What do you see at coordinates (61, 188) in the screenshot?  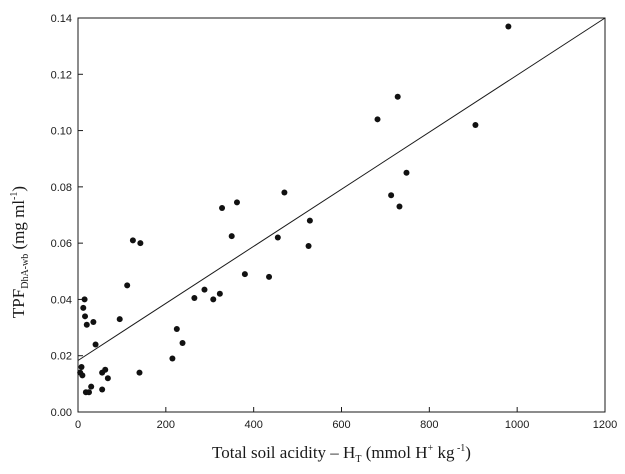 I see `y-tick-label: 0.08` at bounding box center [61, 188].